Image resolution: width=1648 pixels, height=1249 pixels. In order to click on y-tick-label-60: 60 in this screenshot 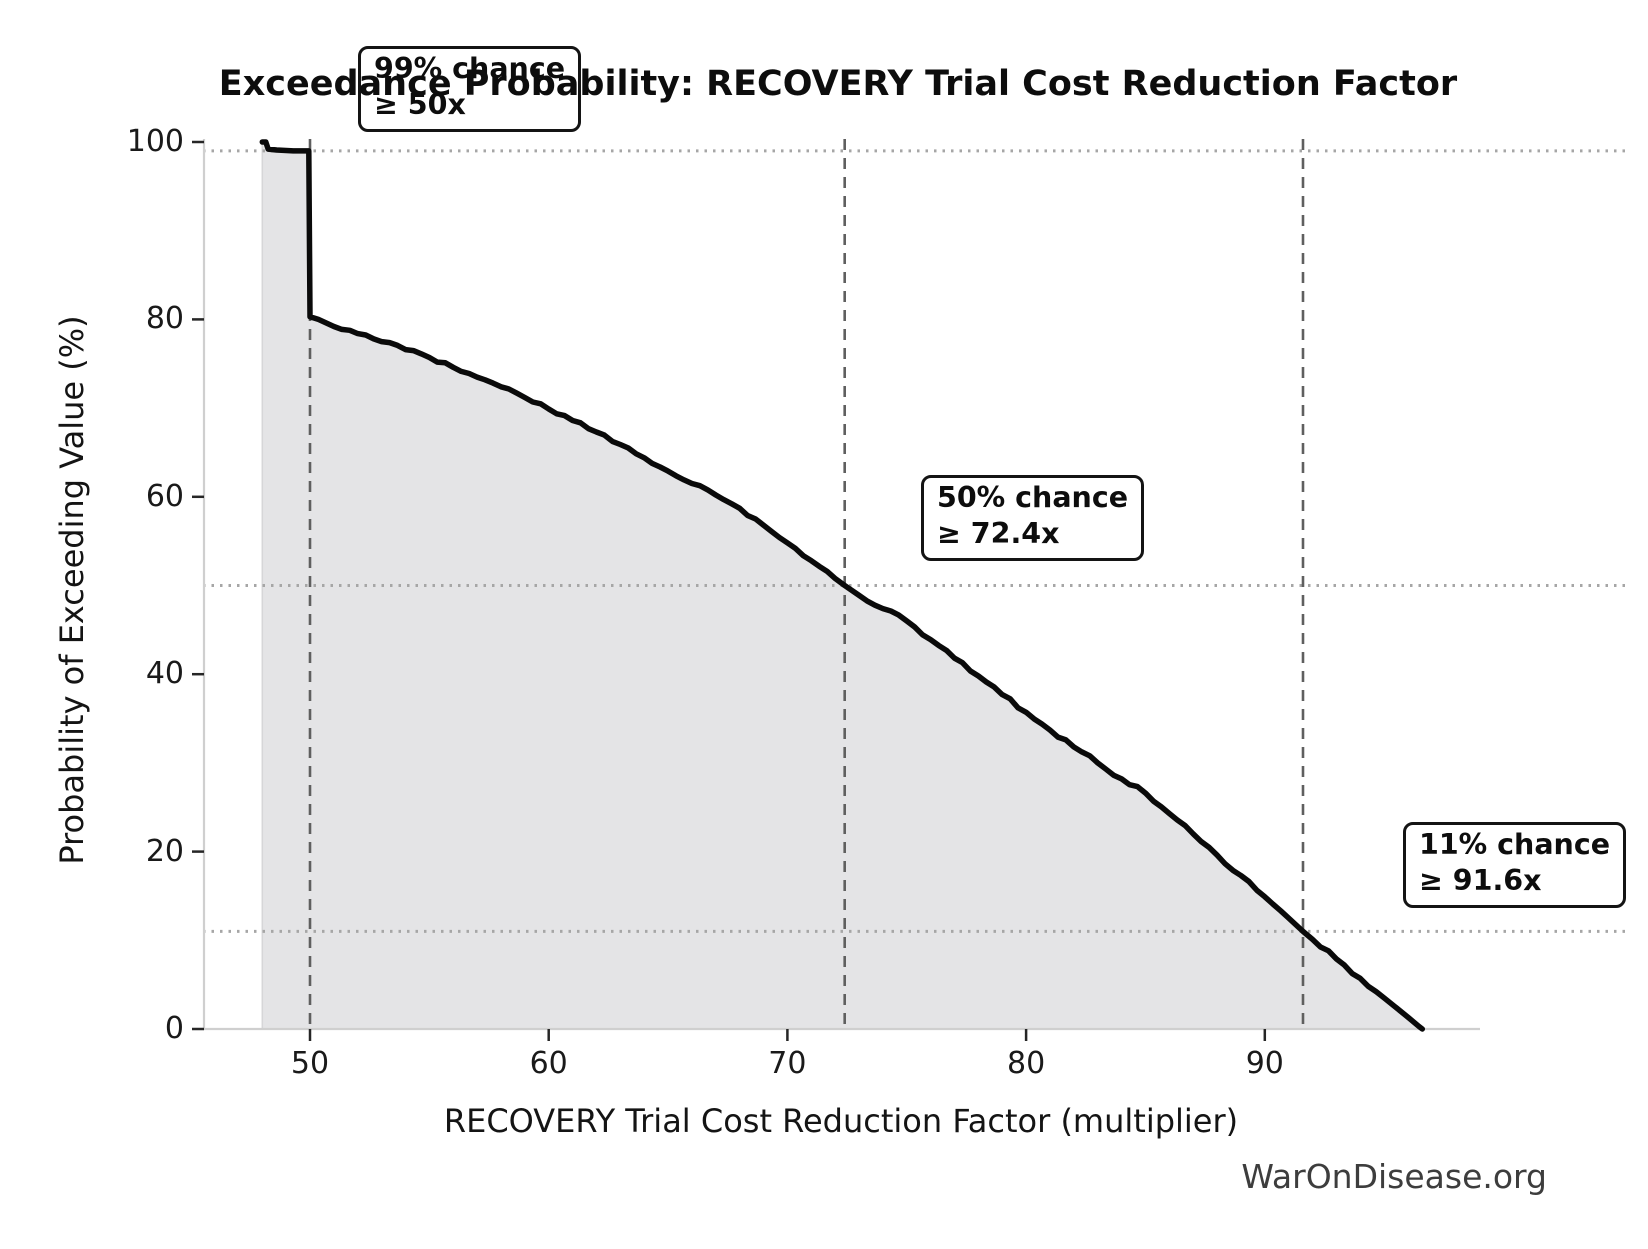, I will do `click(164, 496)`.